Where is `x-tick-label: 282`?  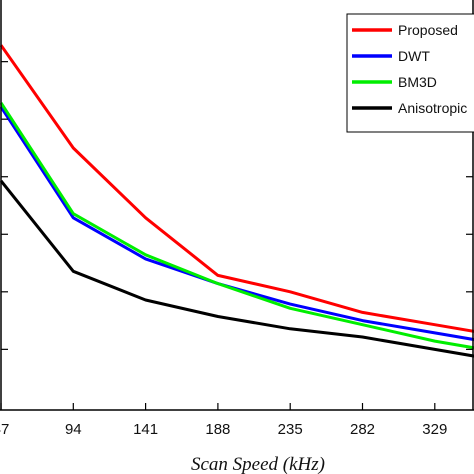 x-tick-label: 282 is located at coordinates (362, 429).